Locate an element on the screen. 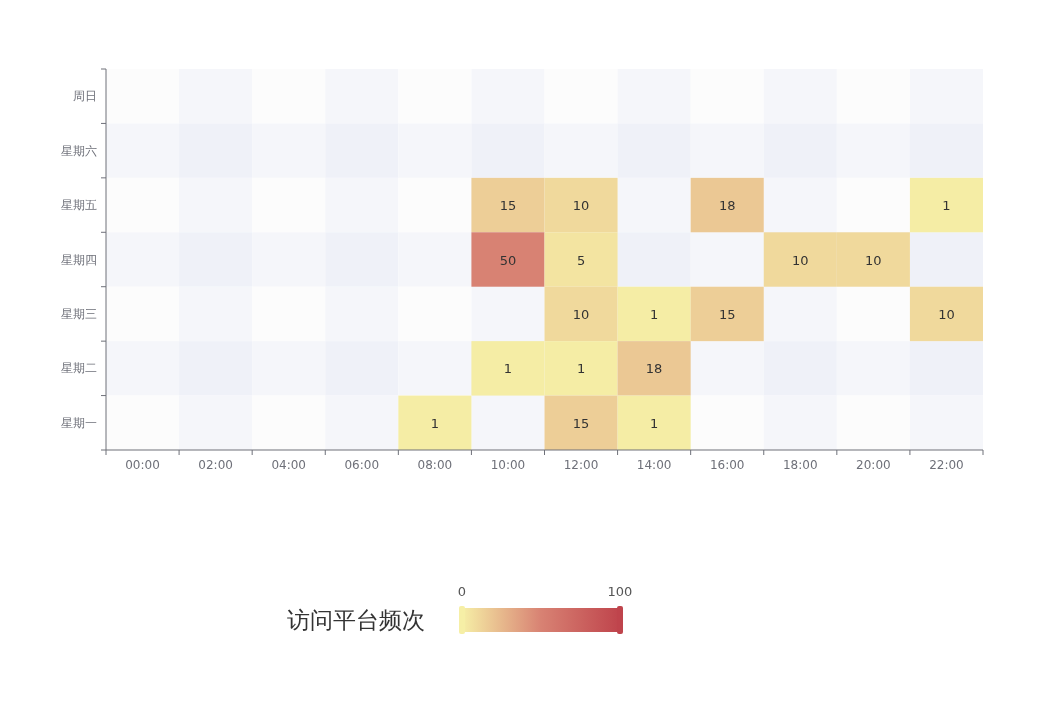  x-tick-label: 06:00 is located at coordinates (362, 465).